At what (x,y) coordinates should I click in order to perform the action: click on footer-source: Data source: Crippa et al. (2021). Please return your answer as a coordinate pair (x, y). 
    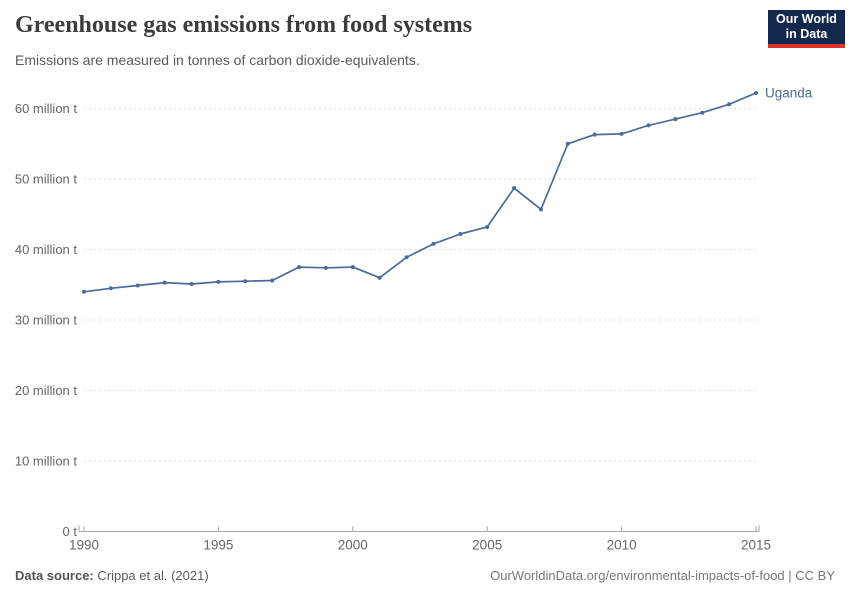
    Looking at the image, I should click on (112, 575).